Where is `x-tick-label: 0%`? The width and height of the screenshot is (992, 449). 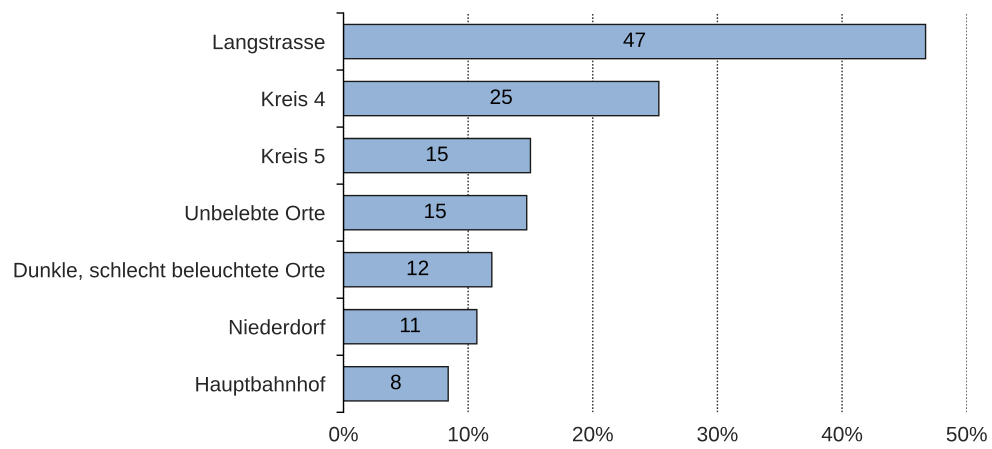 x-tick-label: 0% is located at coordinates (343, 434).